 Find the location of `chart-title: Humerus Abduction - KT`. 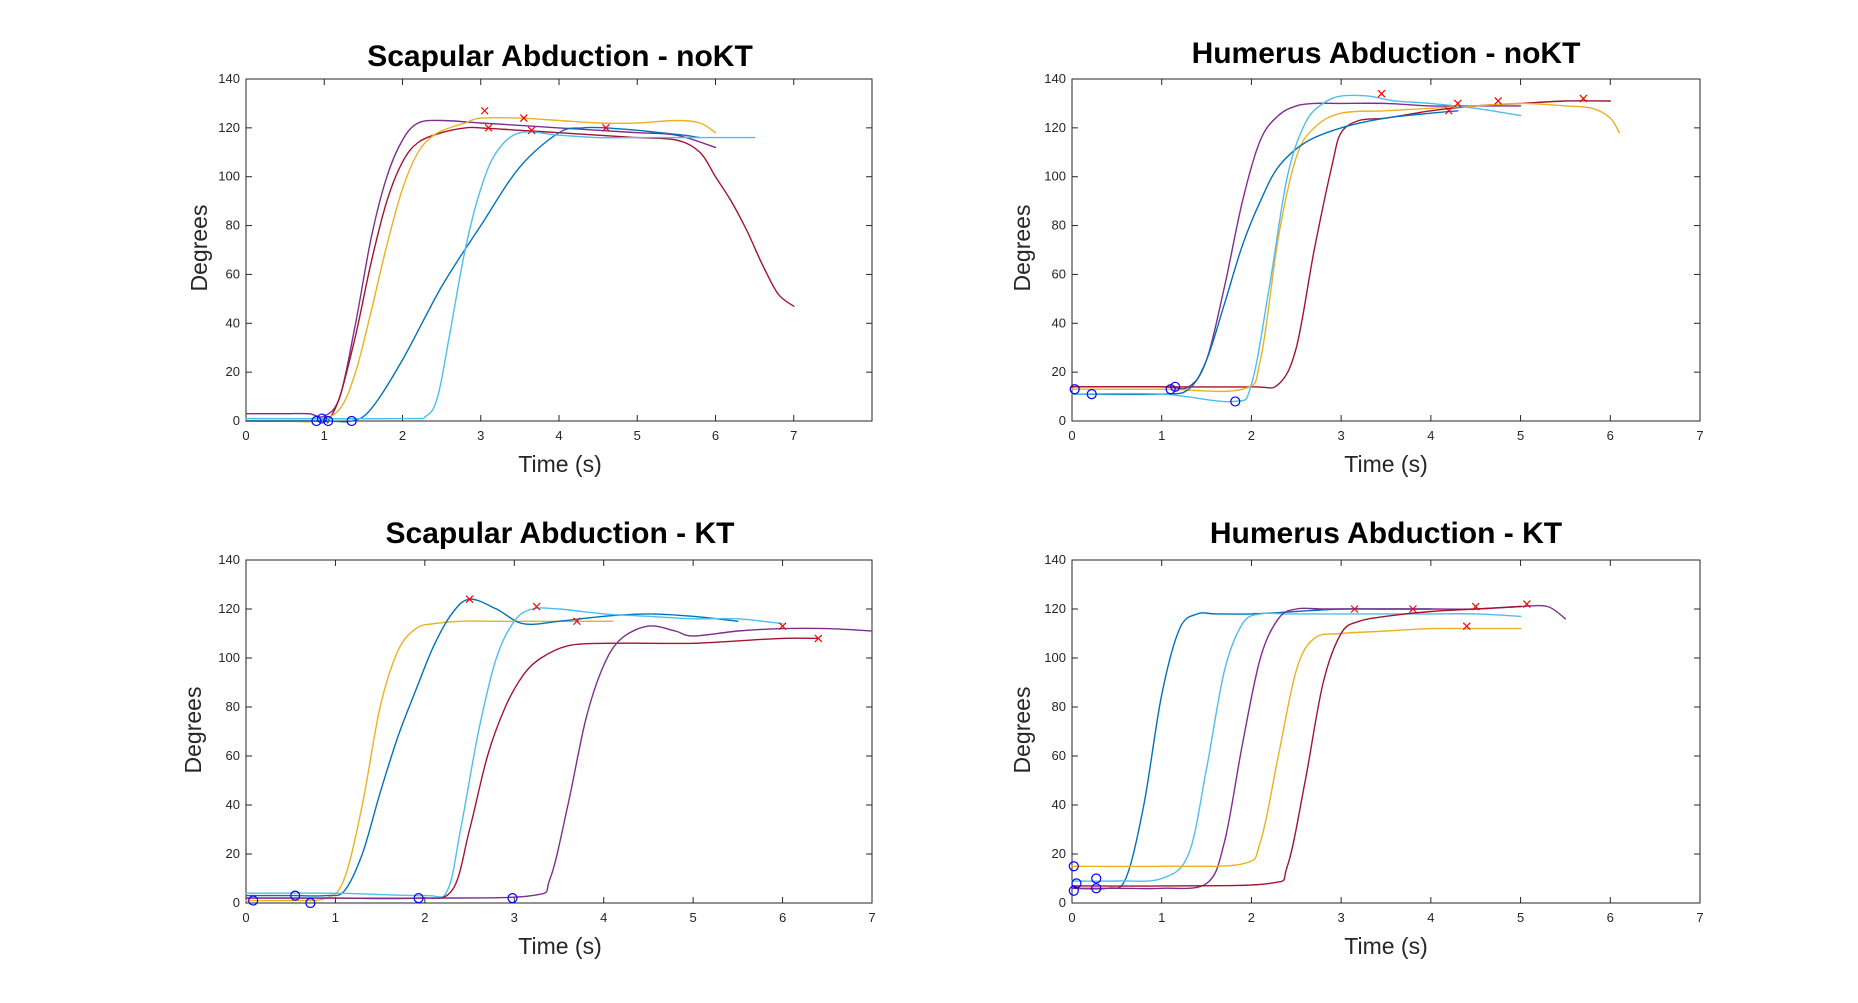

chart-title: Humerus Abduction - KT is located at coordinates (1386, 533).